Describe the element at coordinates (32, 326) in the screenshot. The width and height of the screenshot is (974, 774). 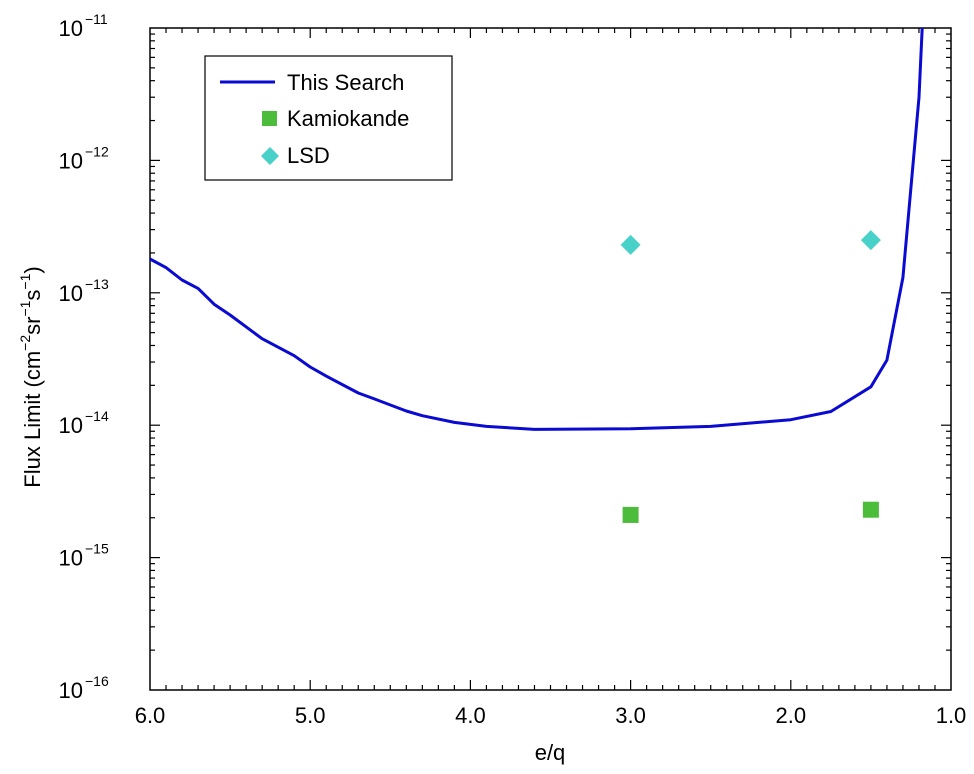
I see `y-label-mid1: sr` at that location.